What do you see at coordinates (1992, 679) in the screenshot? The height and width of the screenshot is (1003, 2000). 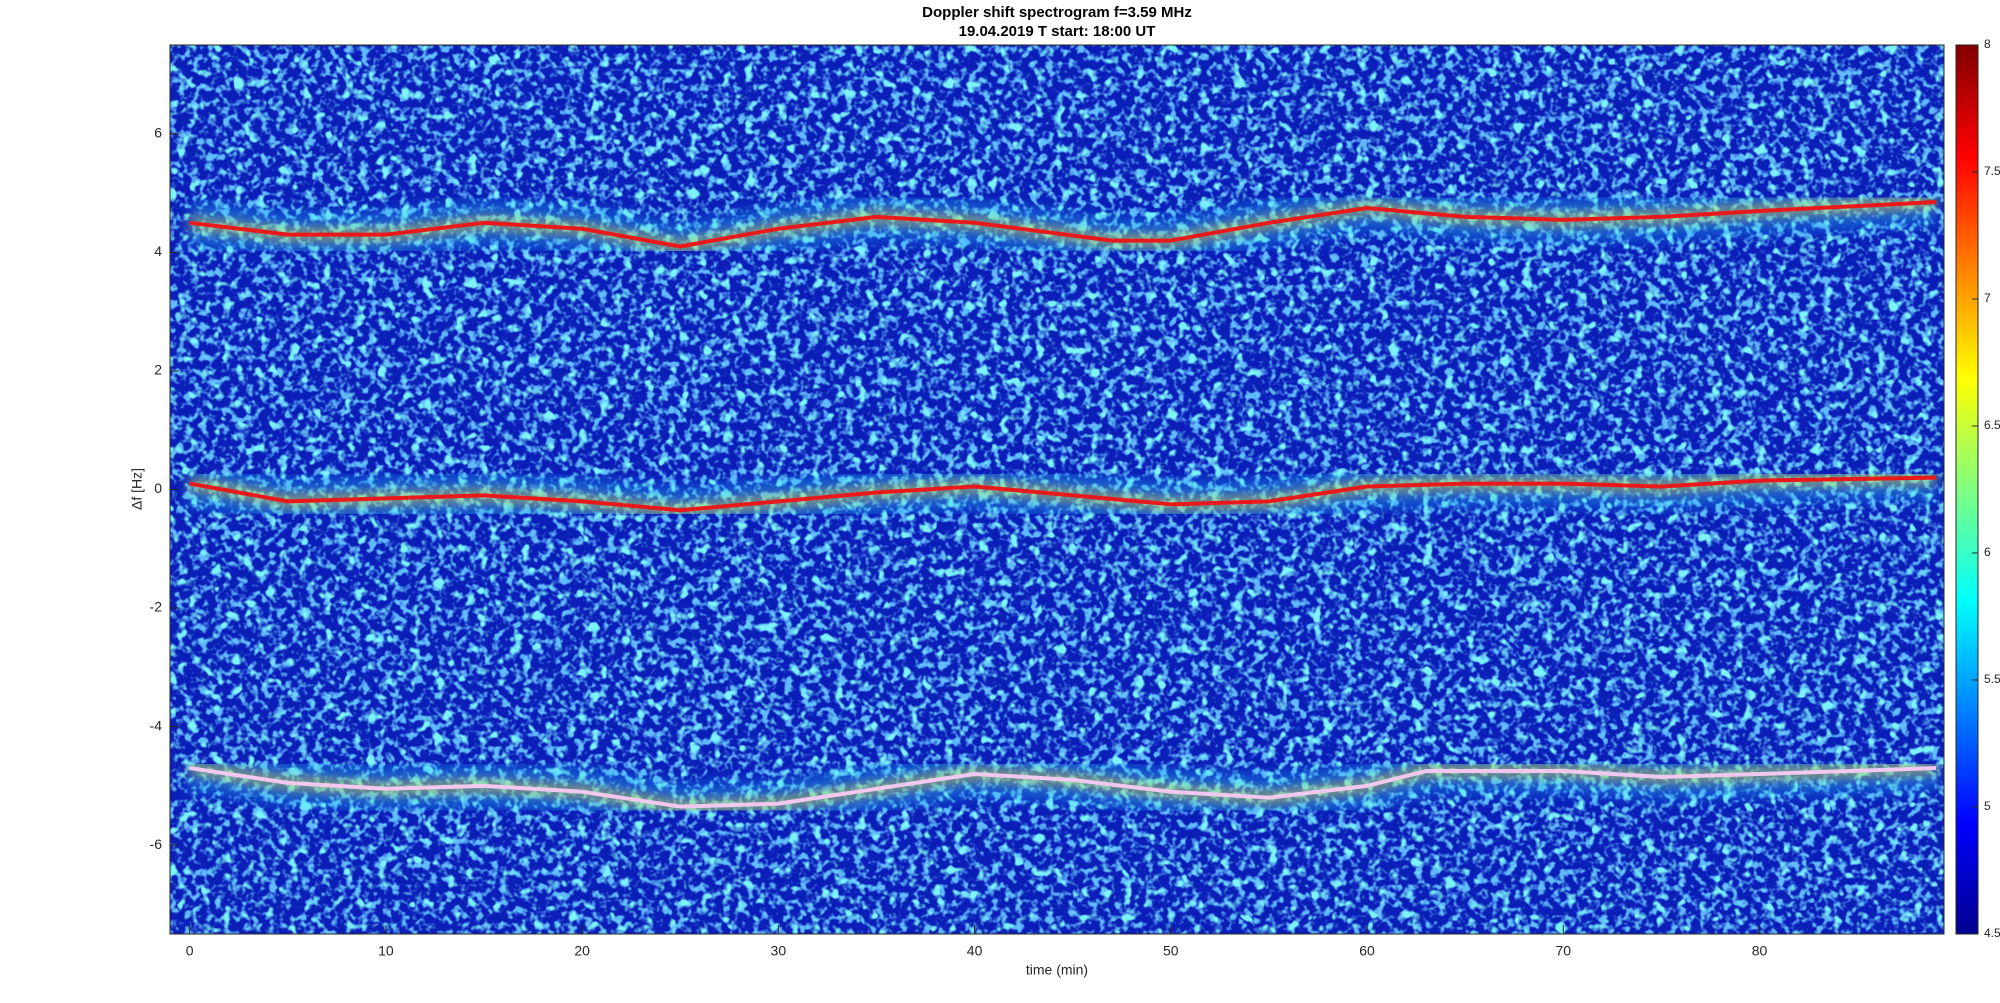 I see `colorbar-tick-label: 5.5` at bounding box center [1992, 679].